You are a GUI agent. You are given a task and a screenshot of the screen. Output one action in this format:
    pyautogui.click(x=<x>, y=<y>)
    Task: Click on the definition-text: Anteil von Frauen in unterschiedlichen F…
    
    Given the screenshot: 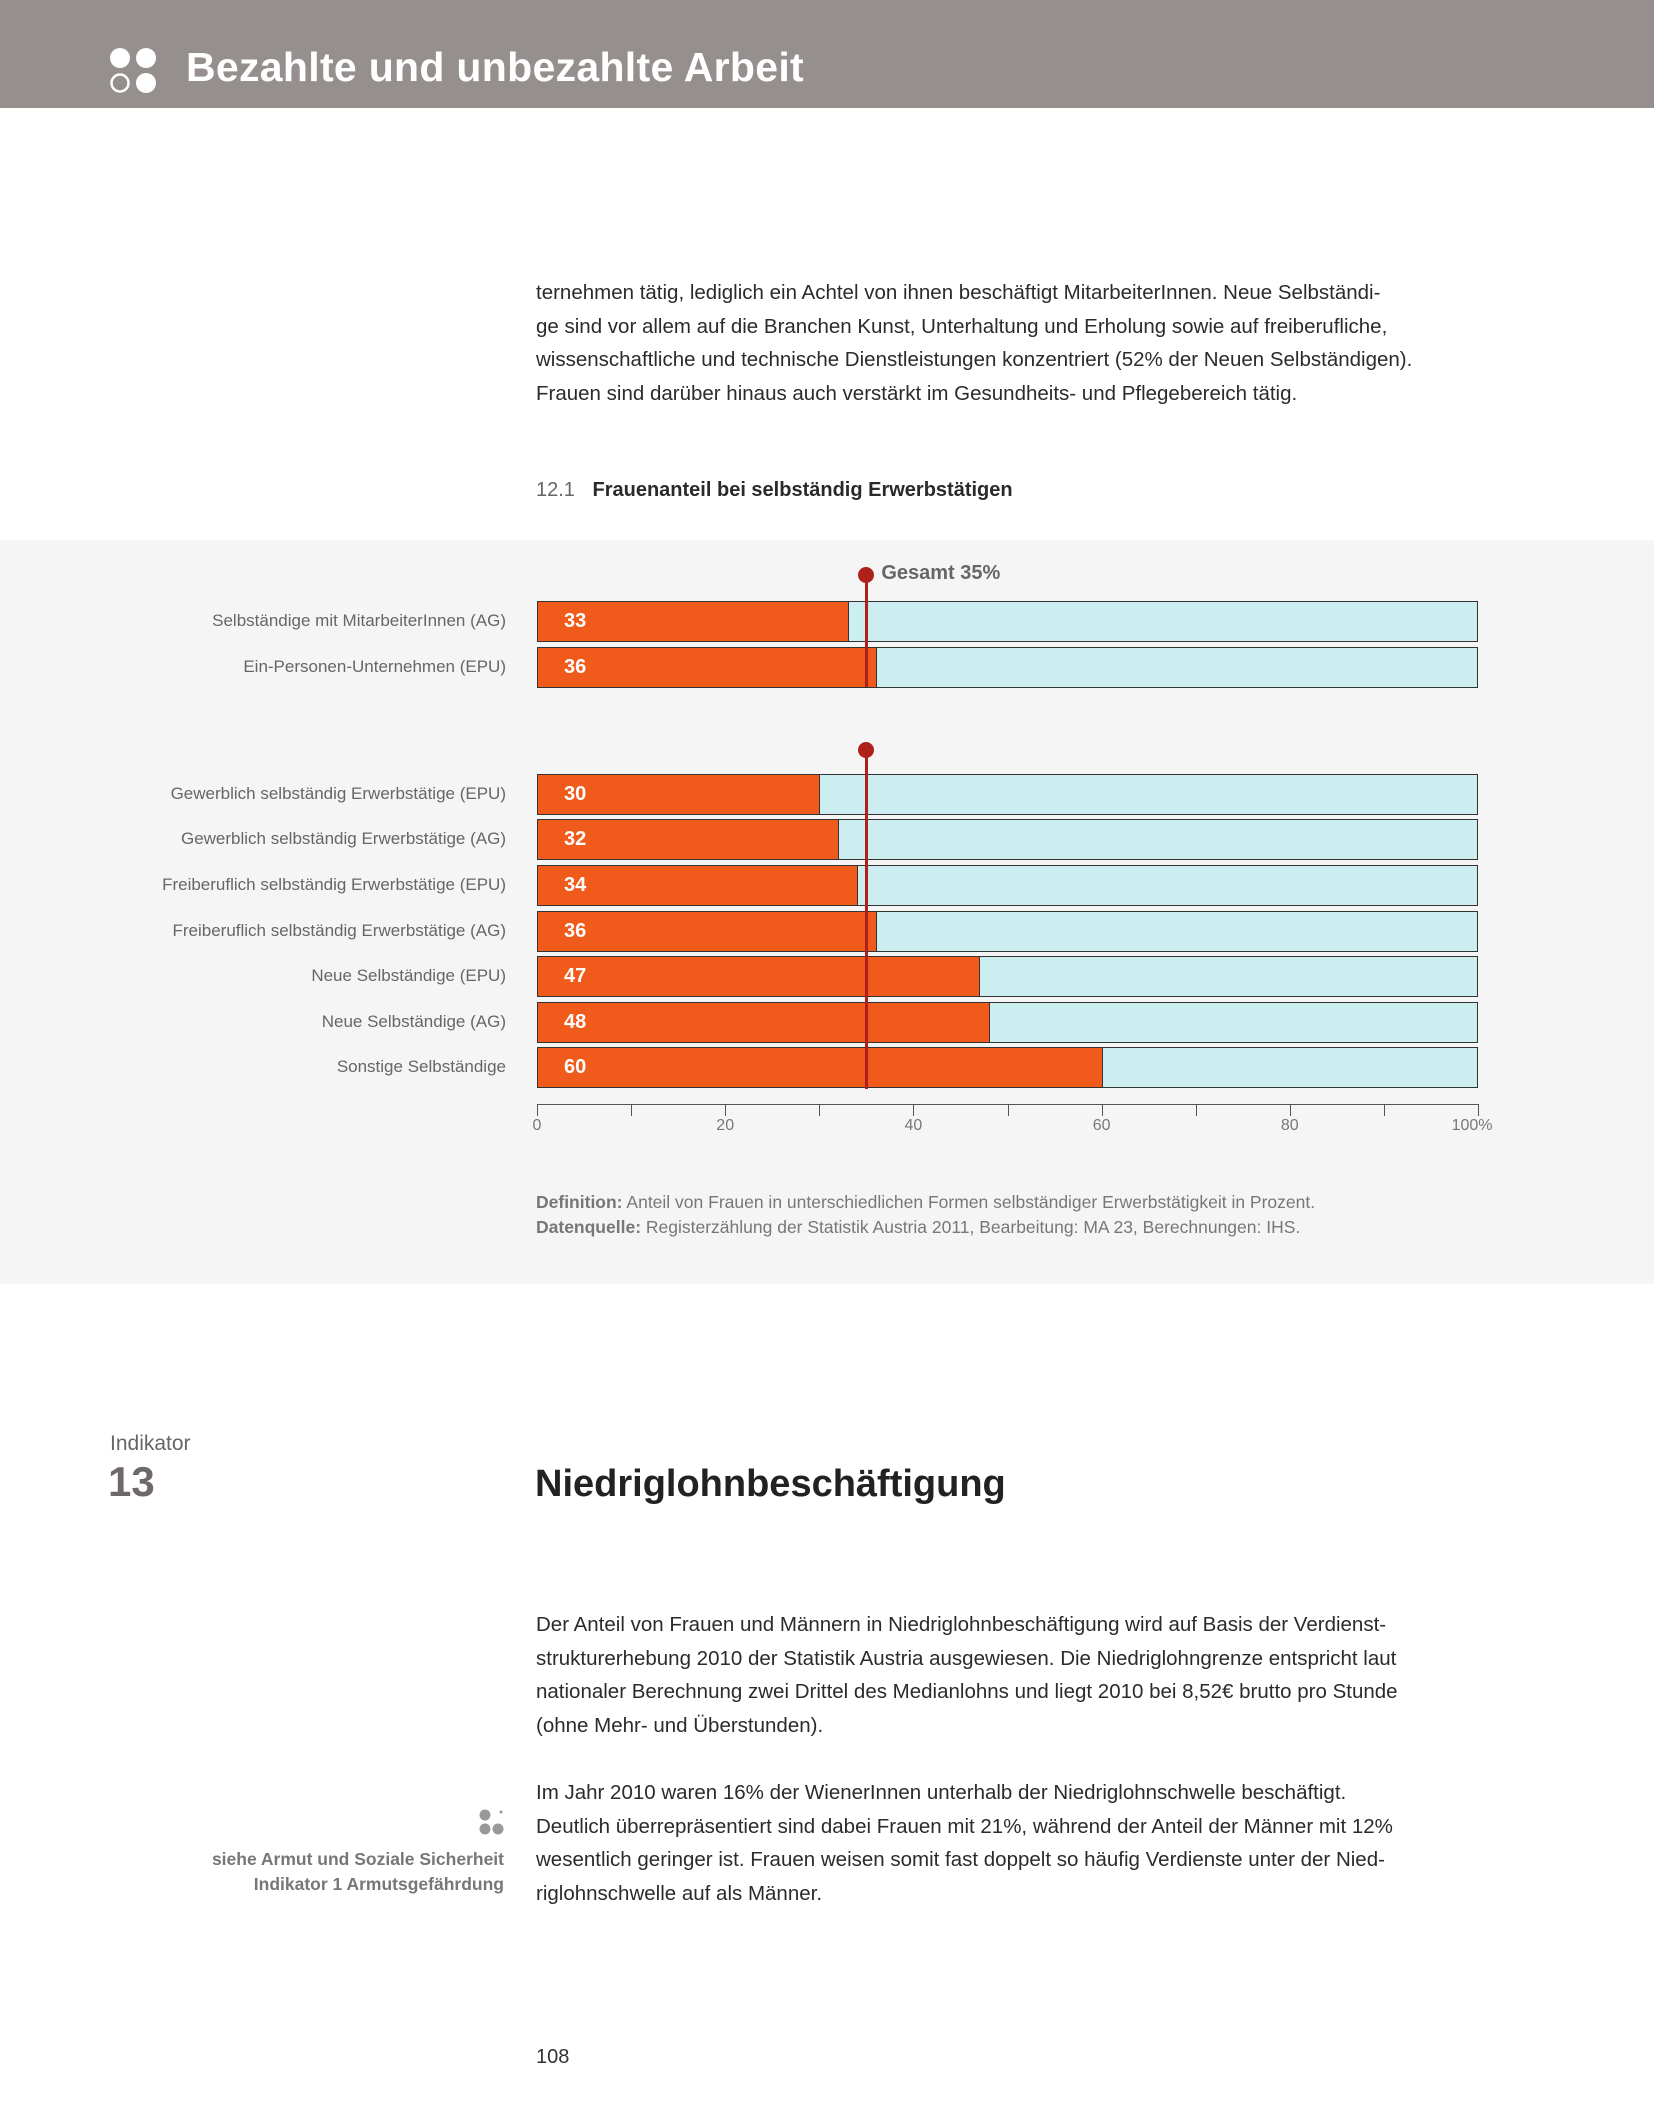 What is the action you would take?
    pyautogui.click(x=969, y=1202)
    